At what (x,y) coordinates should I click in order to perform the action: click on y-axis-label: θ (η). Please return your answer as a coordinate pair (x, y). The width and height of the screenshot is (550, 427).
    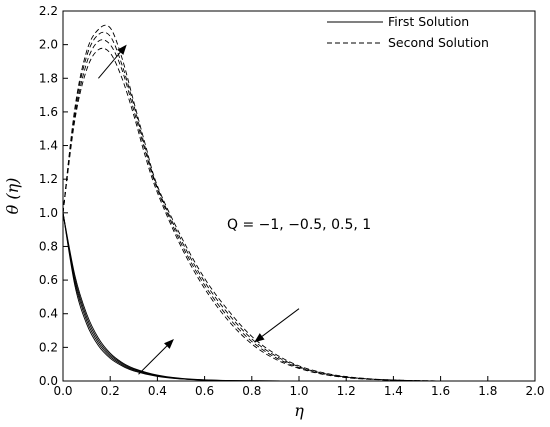
    Looking at the image, I should click on (12, 196).